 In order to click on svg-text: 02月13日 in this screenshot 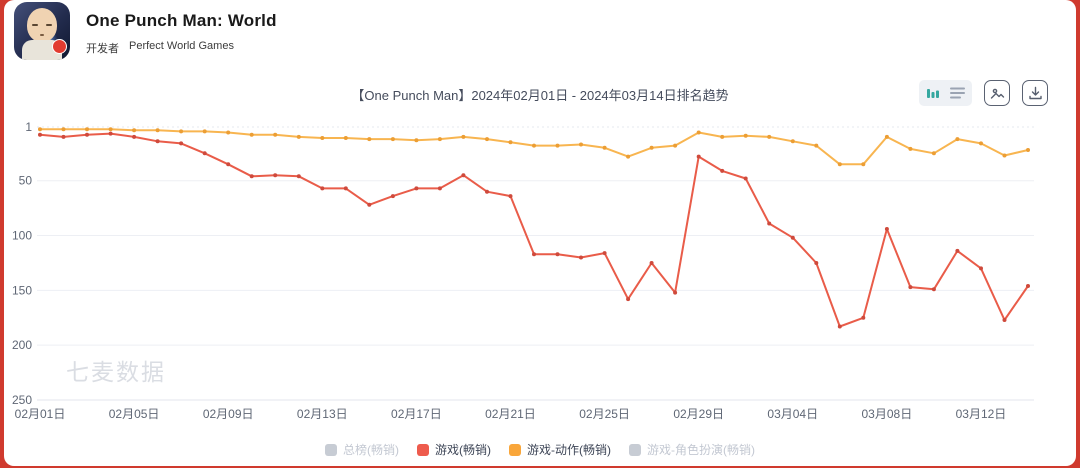, I will do `click(322, 414)`.